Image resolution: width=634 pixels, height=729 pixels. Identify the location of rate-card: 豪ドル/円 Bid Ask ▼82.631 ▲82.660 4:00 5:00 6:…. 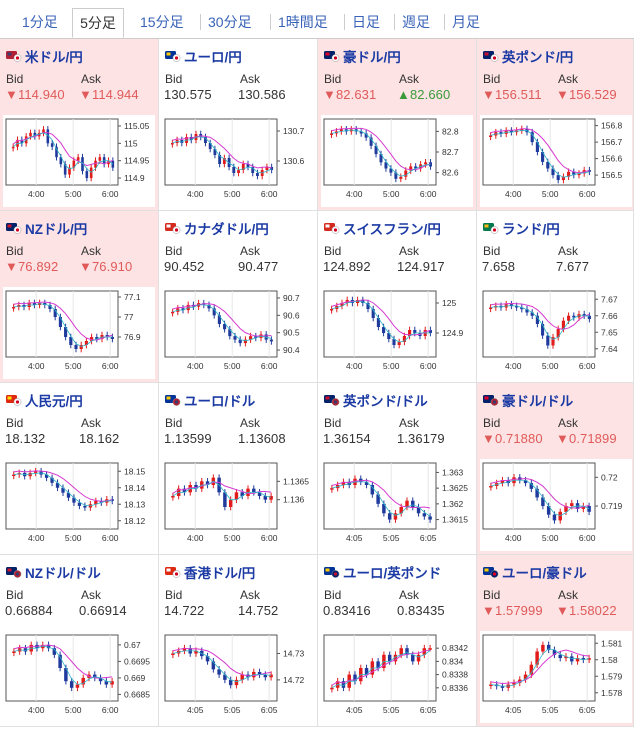
(397, 125).